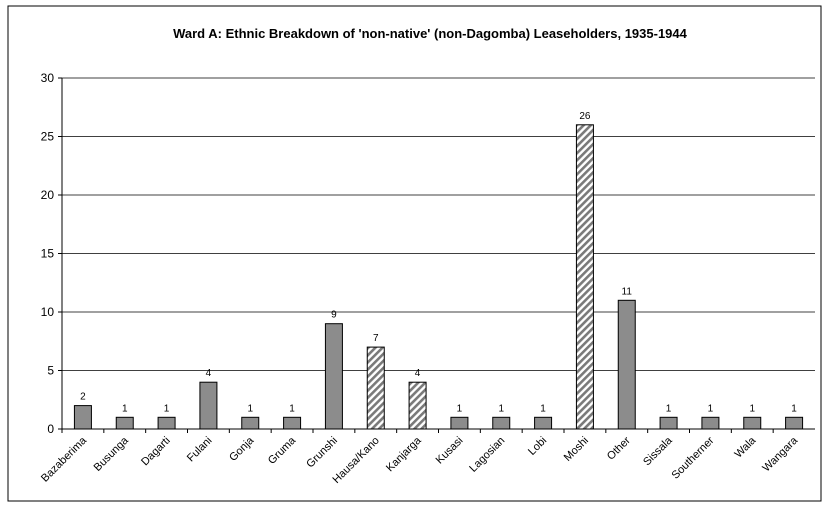  What do you see at coordinates (48, 78) in the screenshot?
I see `y-tick-label: 30` at bounding box center [48, 78].